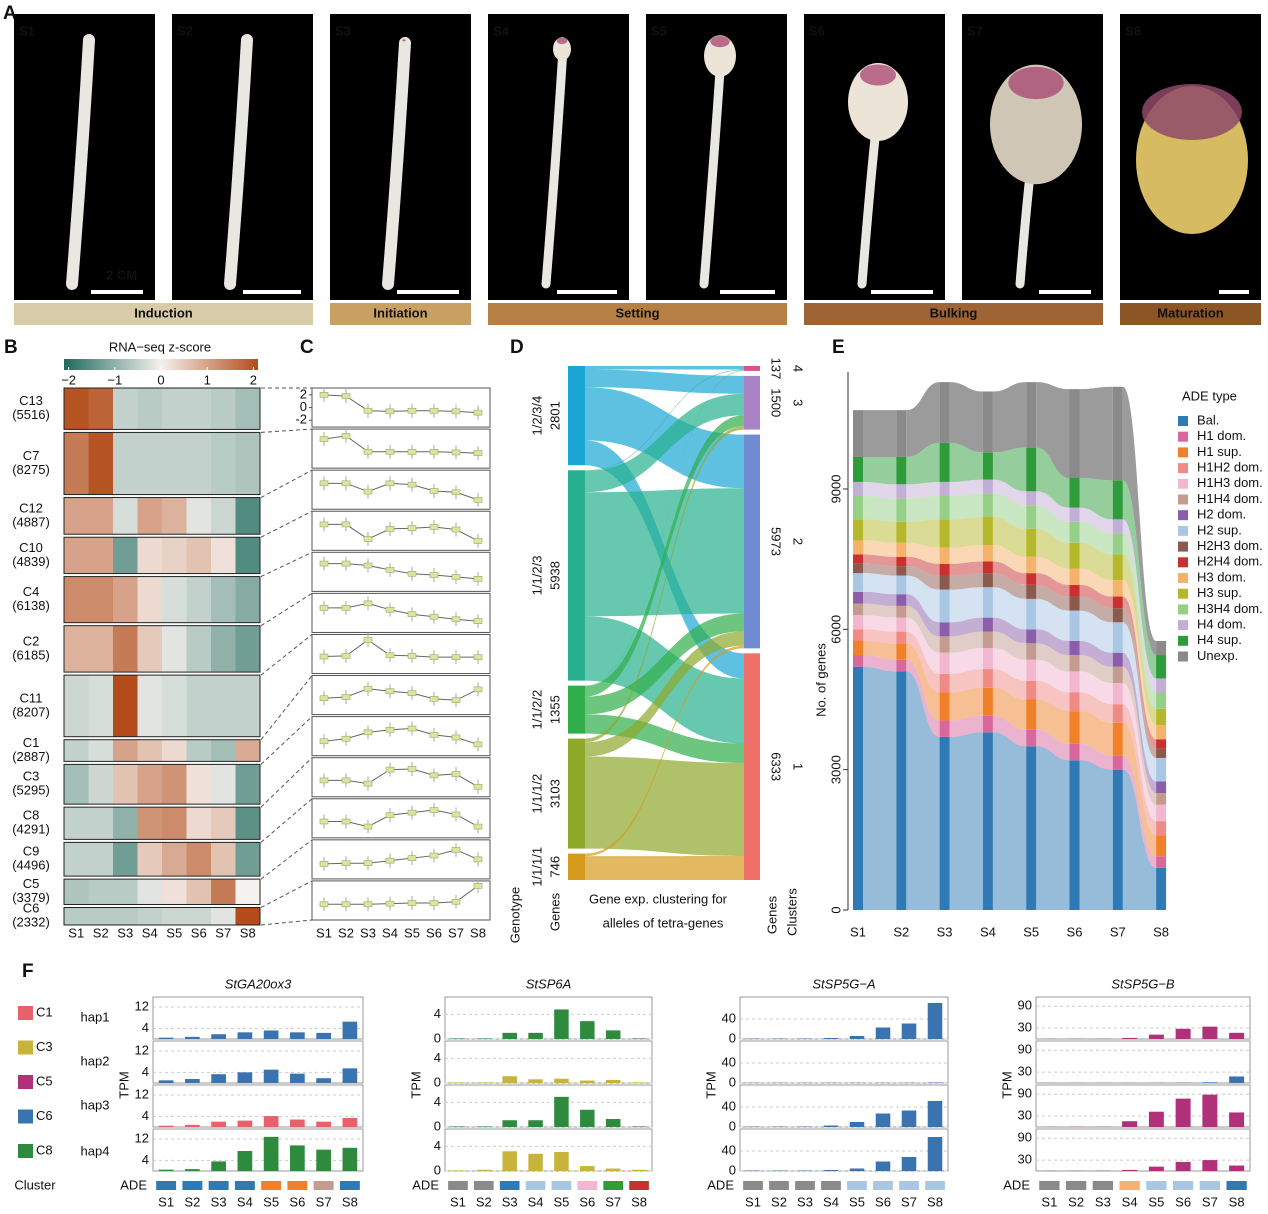 The image size is (1268, 1214). I want to click on phase-label: Bulking, so click(954, 312).